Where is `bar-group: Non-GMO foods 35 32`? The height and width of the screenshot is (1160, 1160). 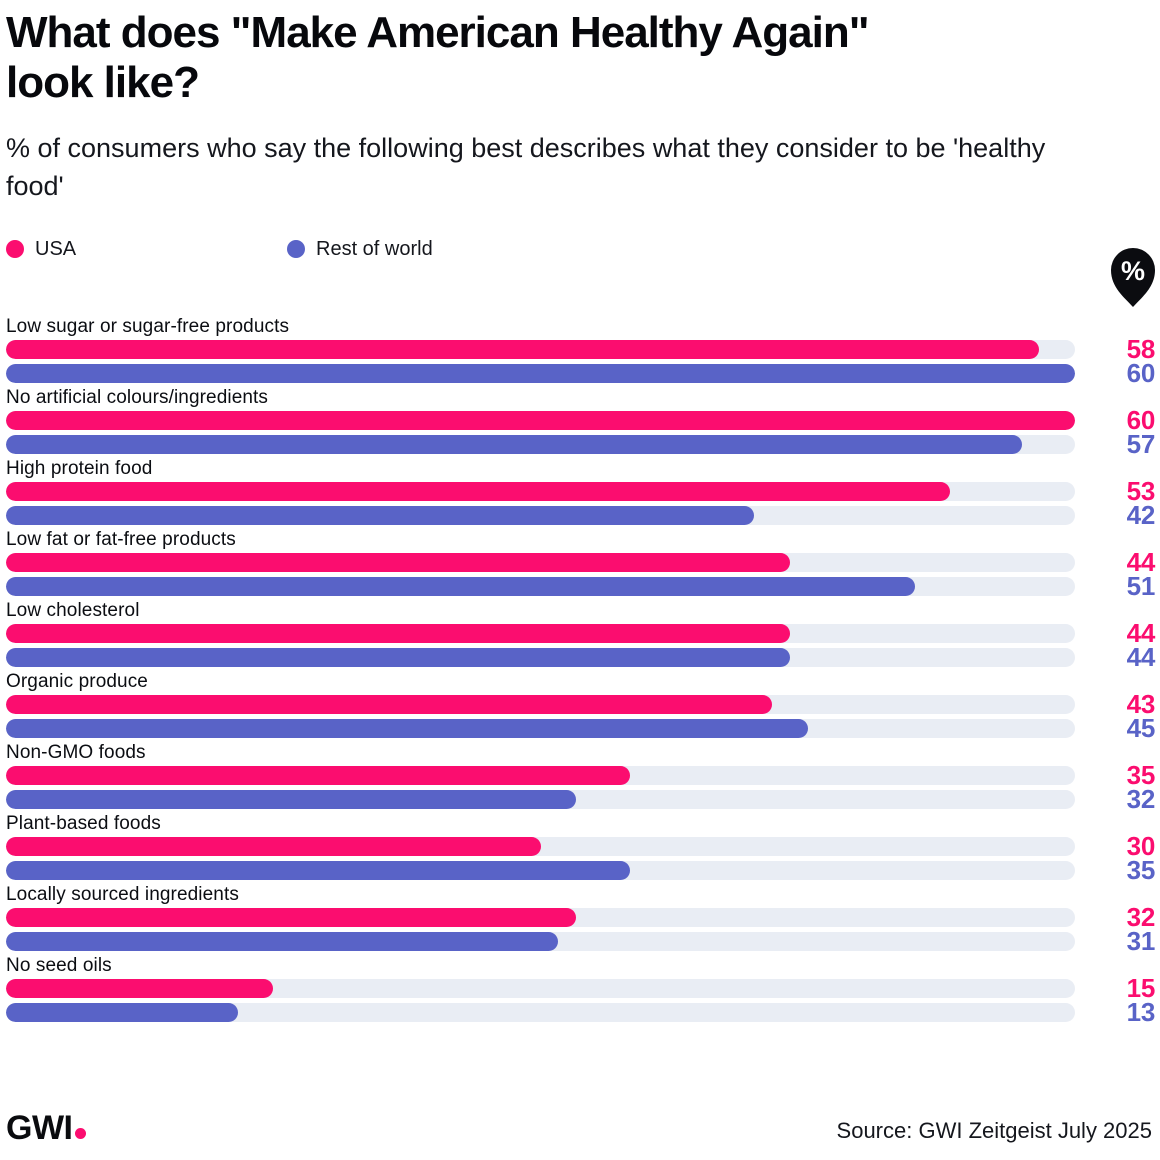
bar-group: Non-GMO foods 35 32 is located at coordinates (581, 778).